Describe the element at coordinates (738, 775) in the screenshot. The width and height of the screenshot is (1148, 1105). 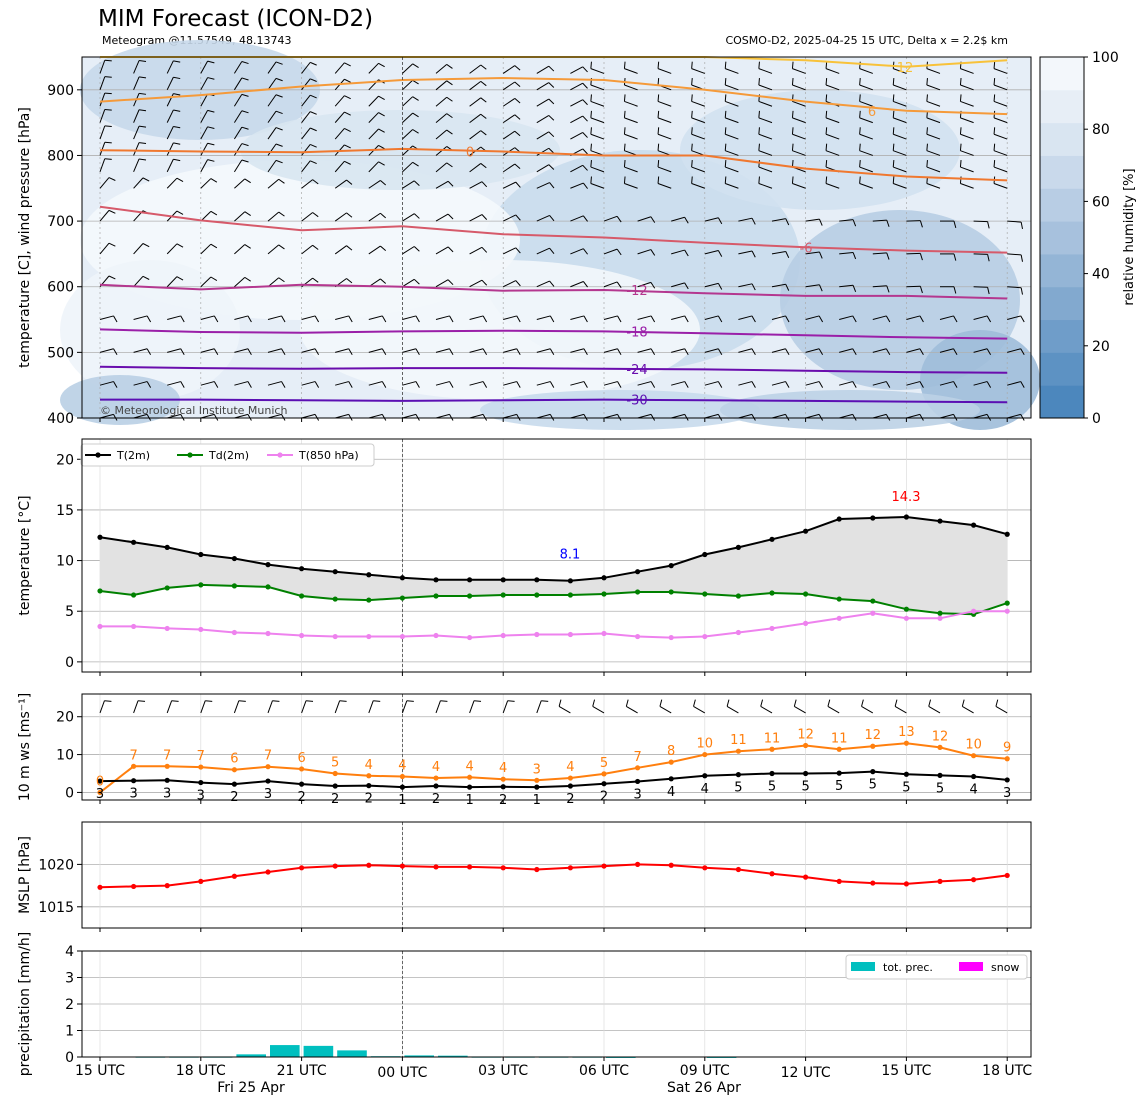
I see `mean-wind-point` at that location.